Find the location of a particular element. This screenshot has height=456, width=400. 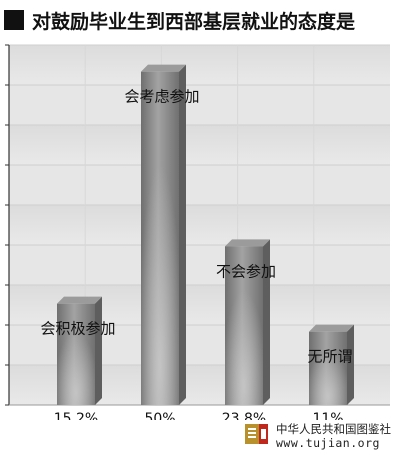

category-label: 会考虑参加 is located at coordinates (161, 97).